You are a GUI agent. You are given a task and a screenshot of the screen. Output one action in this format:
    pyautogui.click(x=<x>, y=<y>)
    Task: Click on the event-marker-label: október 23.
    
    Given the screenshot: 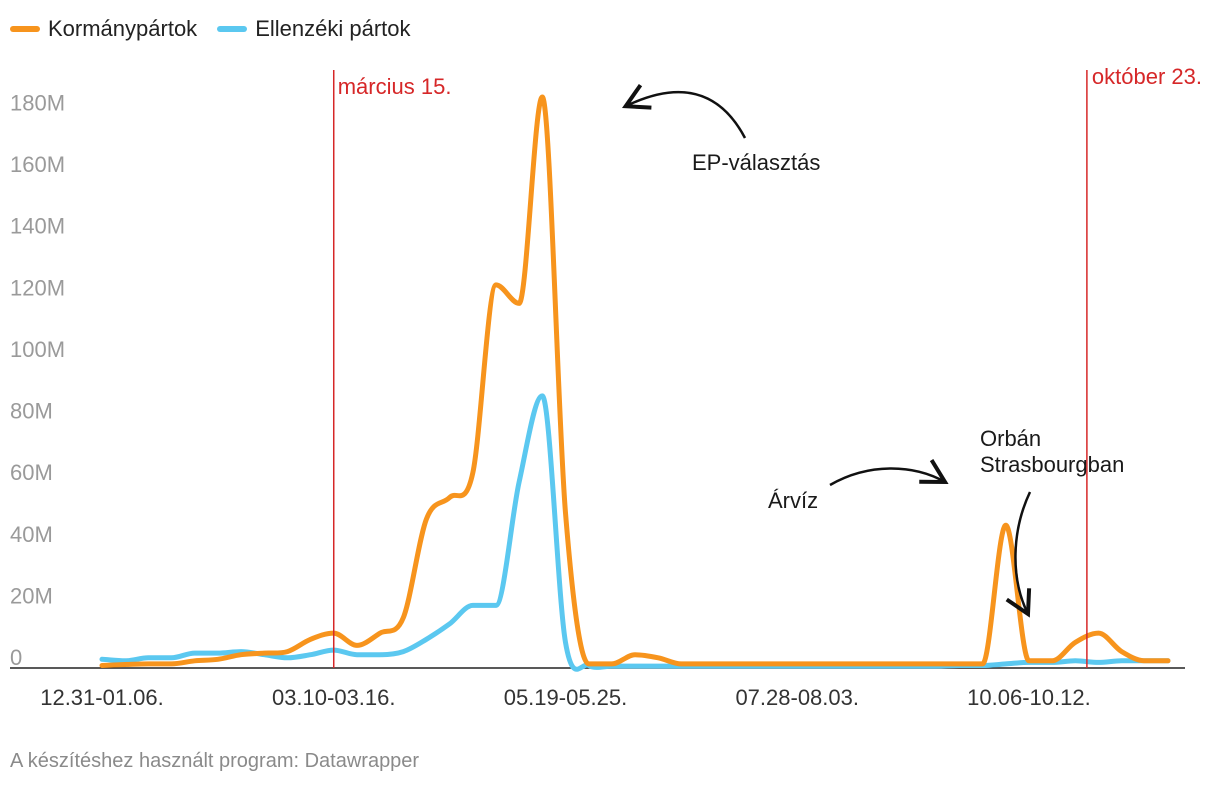 What is the action you would take?
    pyautogui.click(x=1147, y=76)
    